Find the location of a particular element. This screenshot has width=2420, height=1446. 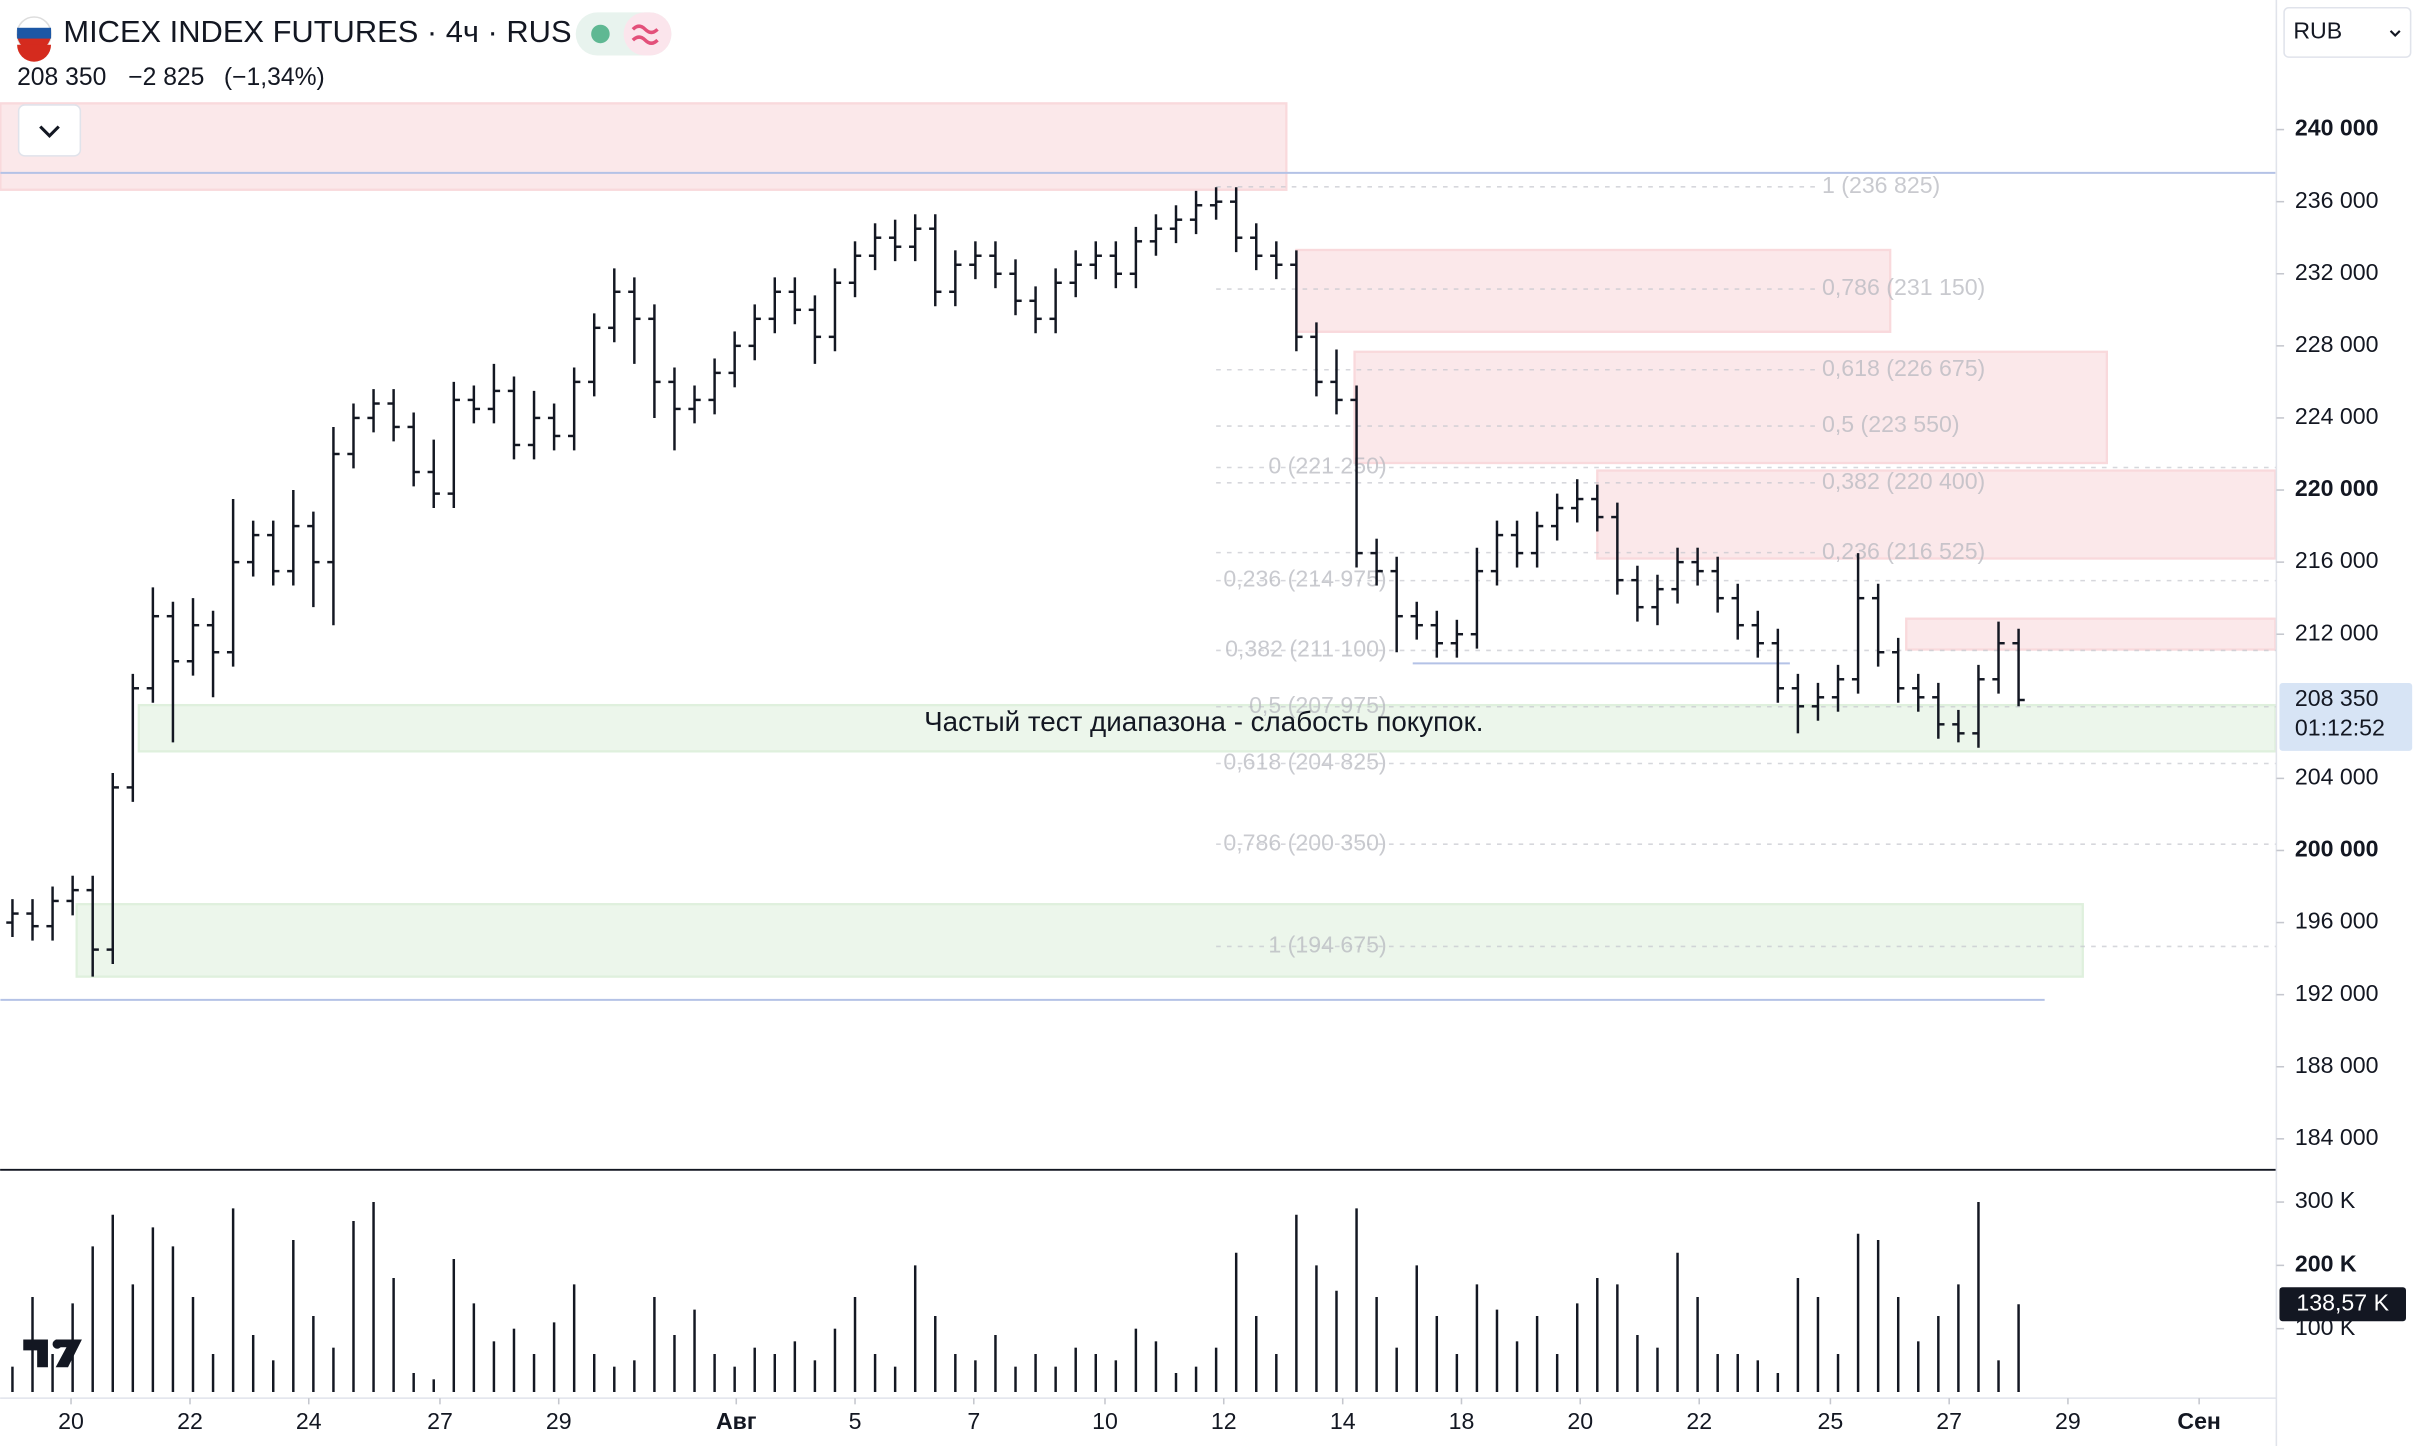

collapse-button is located at coordinates (49, 130).